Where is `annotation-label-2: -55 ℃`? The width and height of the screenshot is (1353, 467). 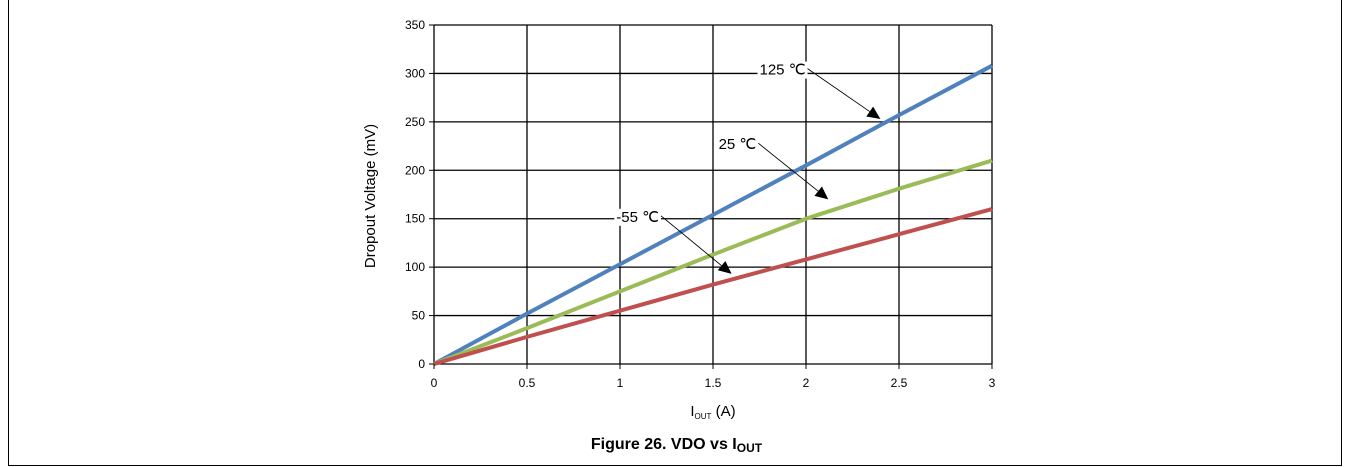 annotation-label-2: -55 ℃ is located at coordinates (637, 217).